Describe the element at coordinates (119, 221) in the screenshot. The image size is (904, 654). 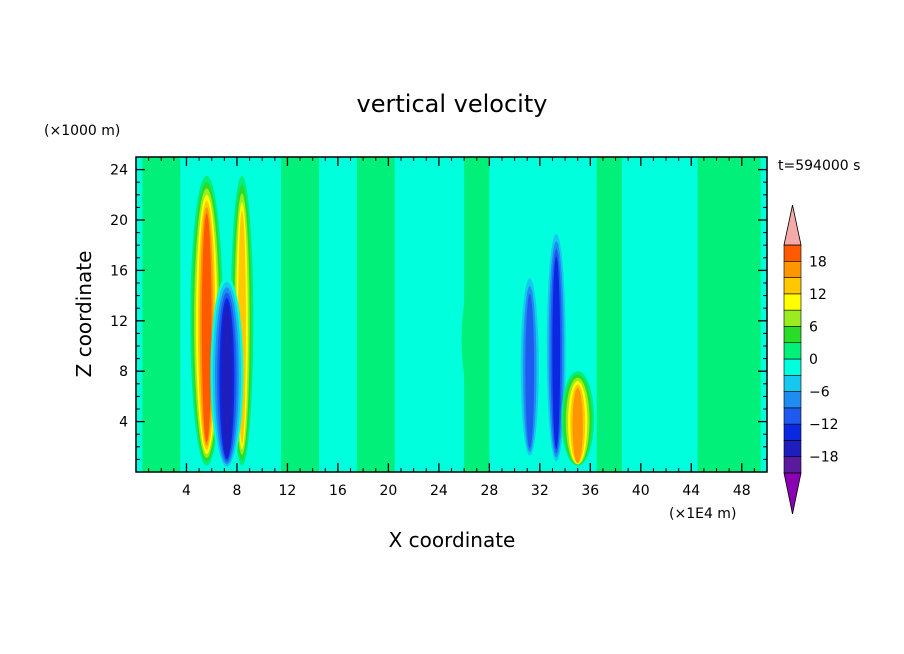
I see `y-tick-label: 20` at that location.